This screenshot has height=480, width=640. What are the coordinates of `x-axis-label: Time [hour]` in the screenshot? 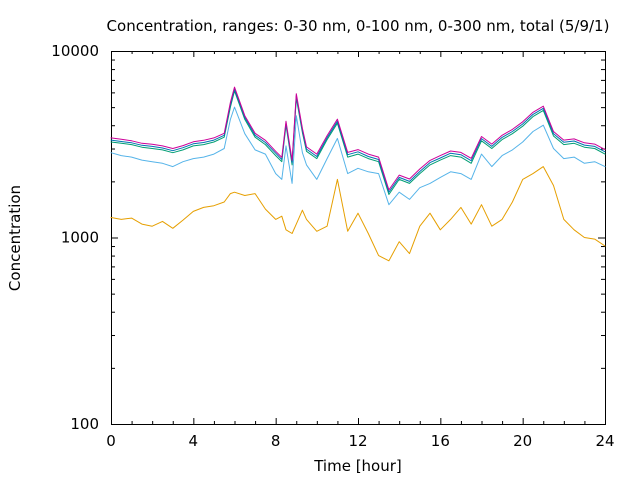 It's located at (357, 466).